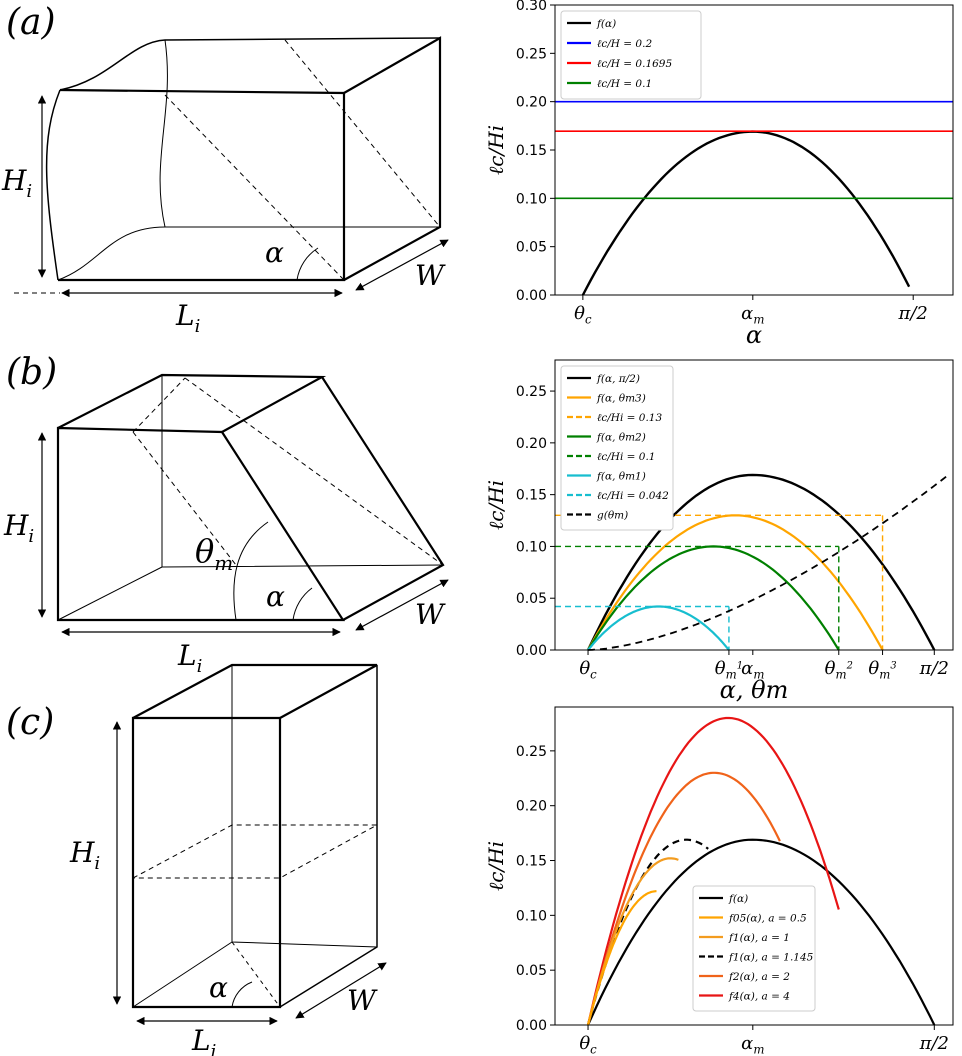 The width and height of the screenshot is (962, 1056). Describe the element at coordinates (231, 167) in the screenshot. I see `diagram-a` at that location.